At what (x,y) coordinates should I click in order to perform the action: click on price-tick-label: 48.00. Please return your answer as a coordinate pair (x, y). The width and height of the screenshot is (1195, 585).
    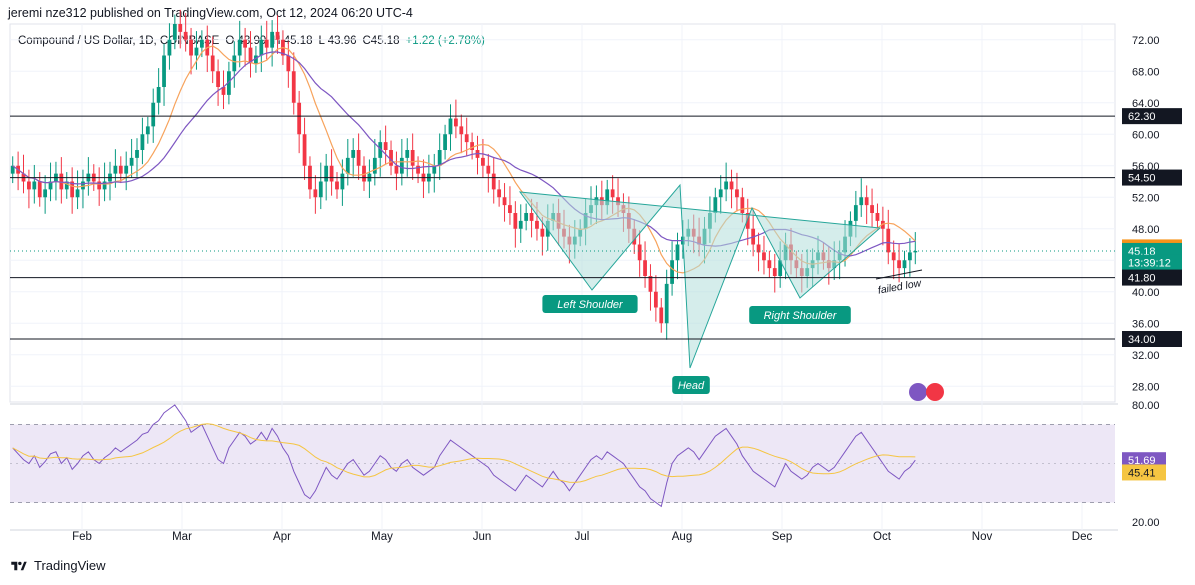
    Looking at the image, I should click on (1146, 230).